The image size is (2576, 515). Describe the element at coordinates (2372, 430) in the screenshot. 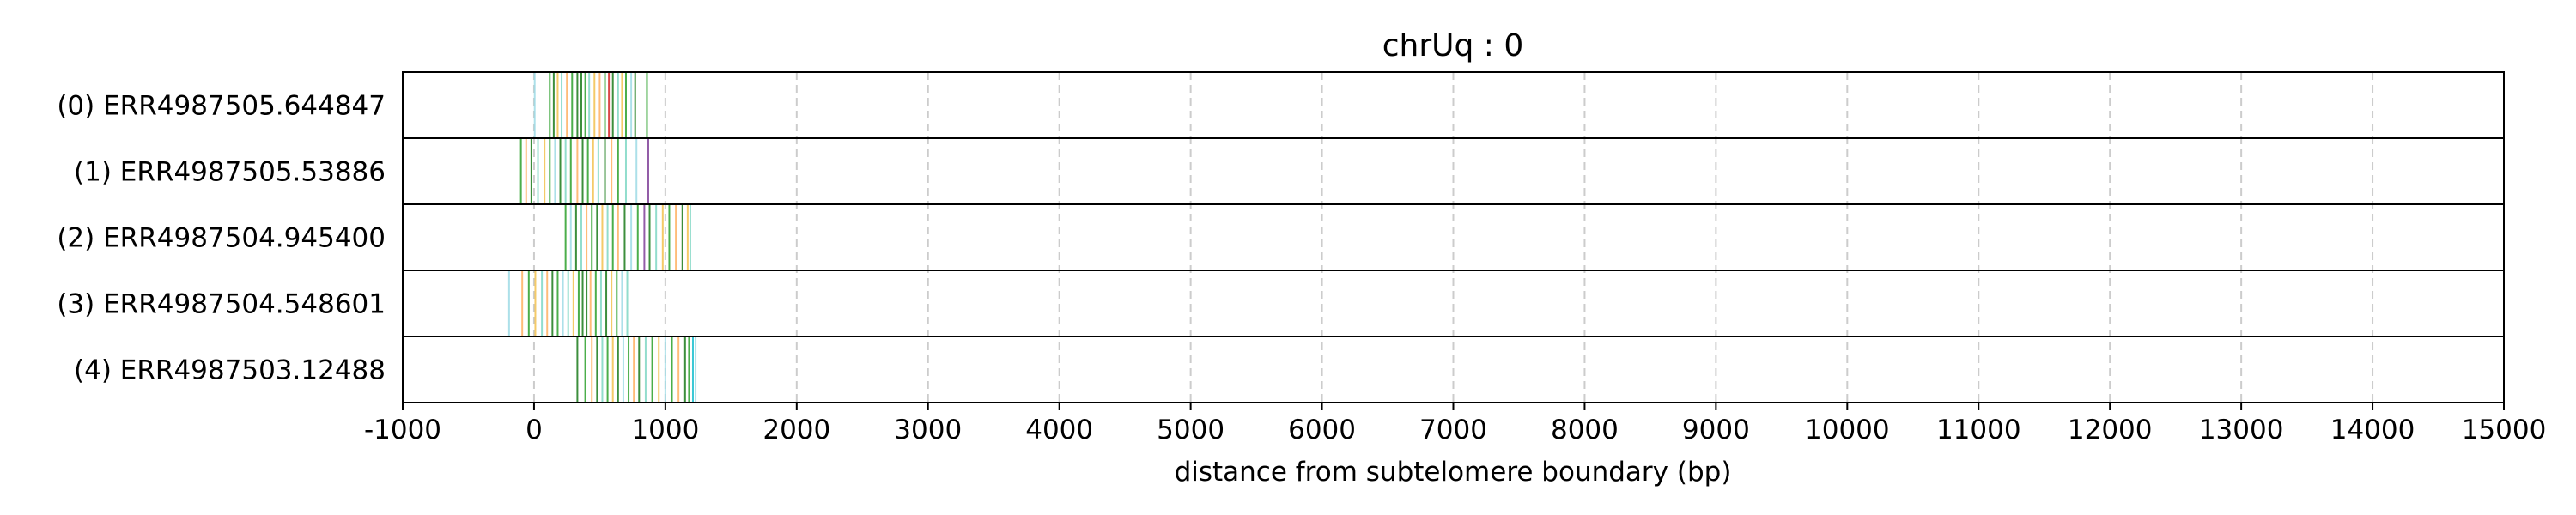

I see `x-tick-label: 14000` at that location.